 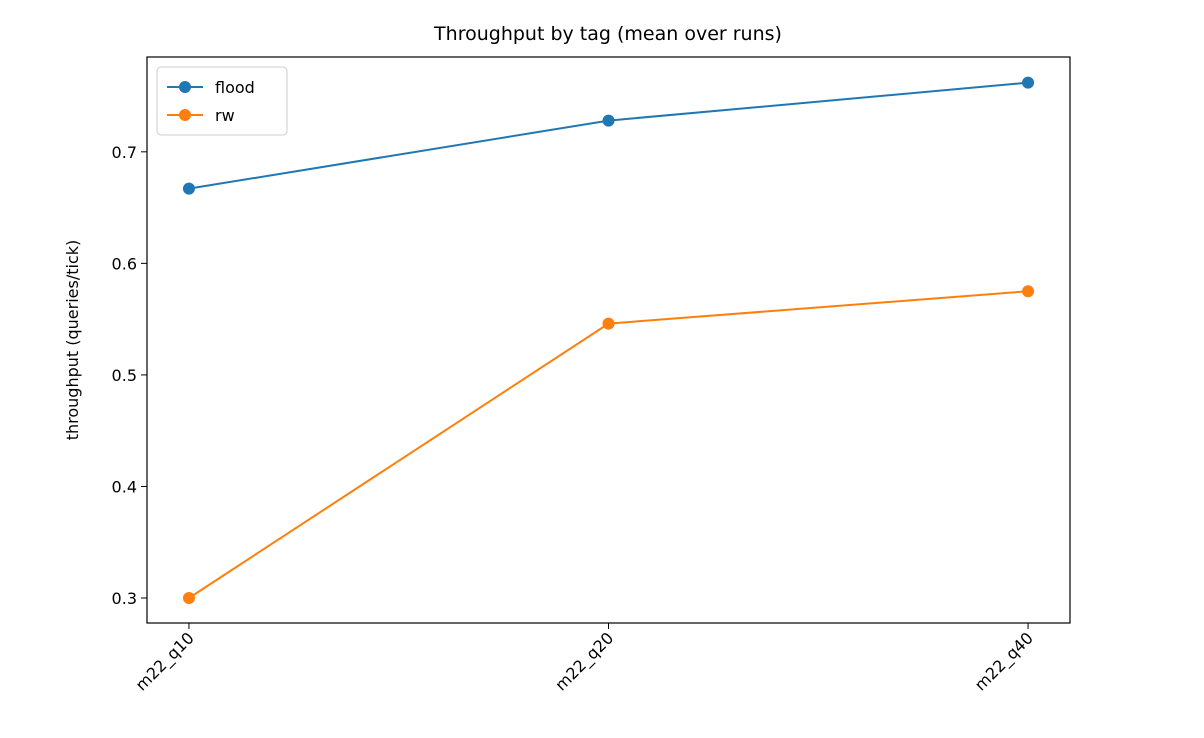 What do you see at coordinates (124, 152) in the screenshot?
I see `y-tick-label: 0.7` at bounding box center [124, 152].